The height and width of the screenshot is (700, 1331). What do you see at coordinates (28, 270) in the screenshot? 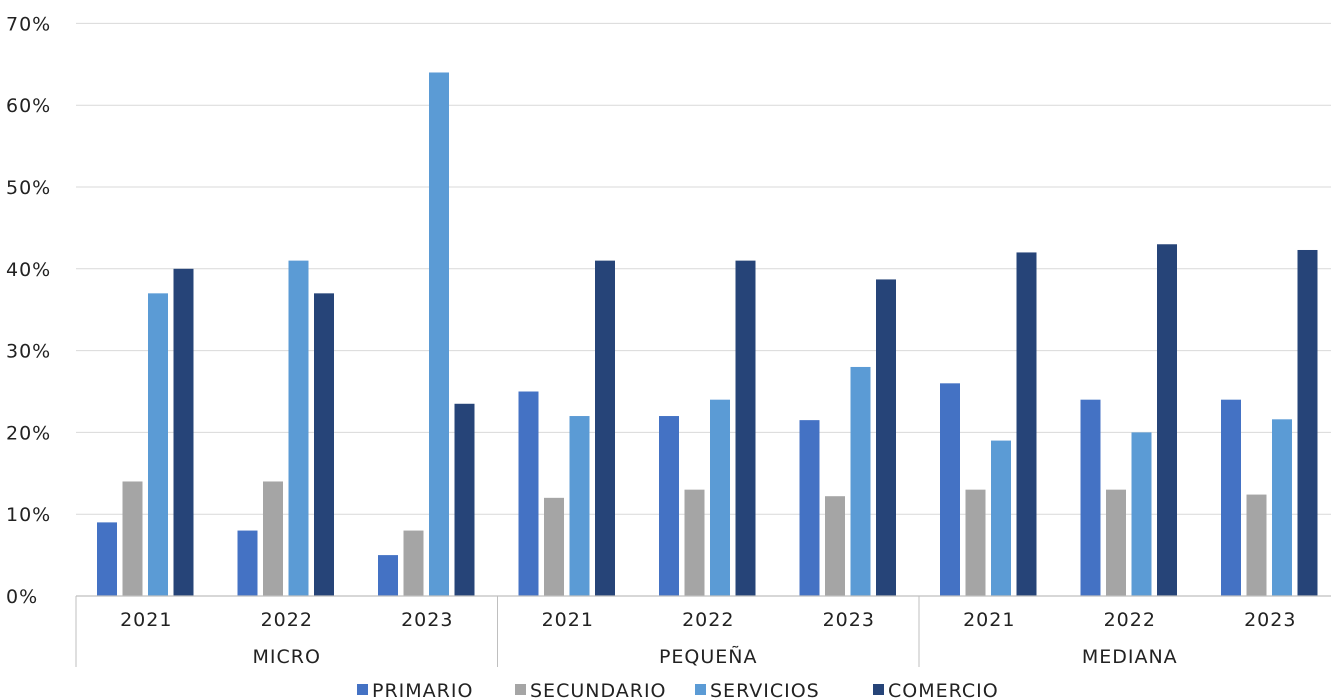
I see `y-tick-label: 40%` at bounding box center [28, 270].